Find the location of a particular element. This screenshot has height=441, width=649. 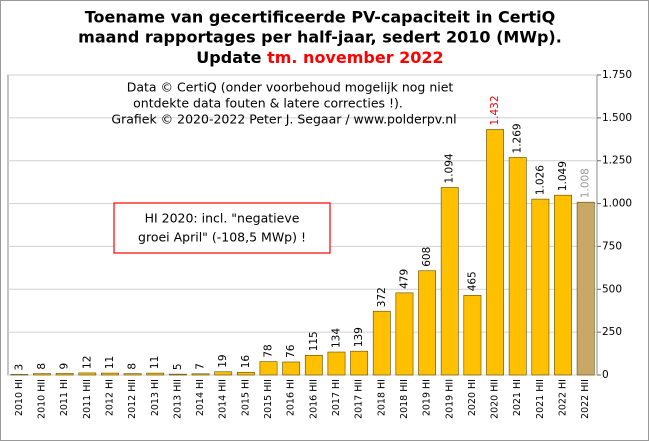

data-label: 1.432 is located at coordinates (495, 110).